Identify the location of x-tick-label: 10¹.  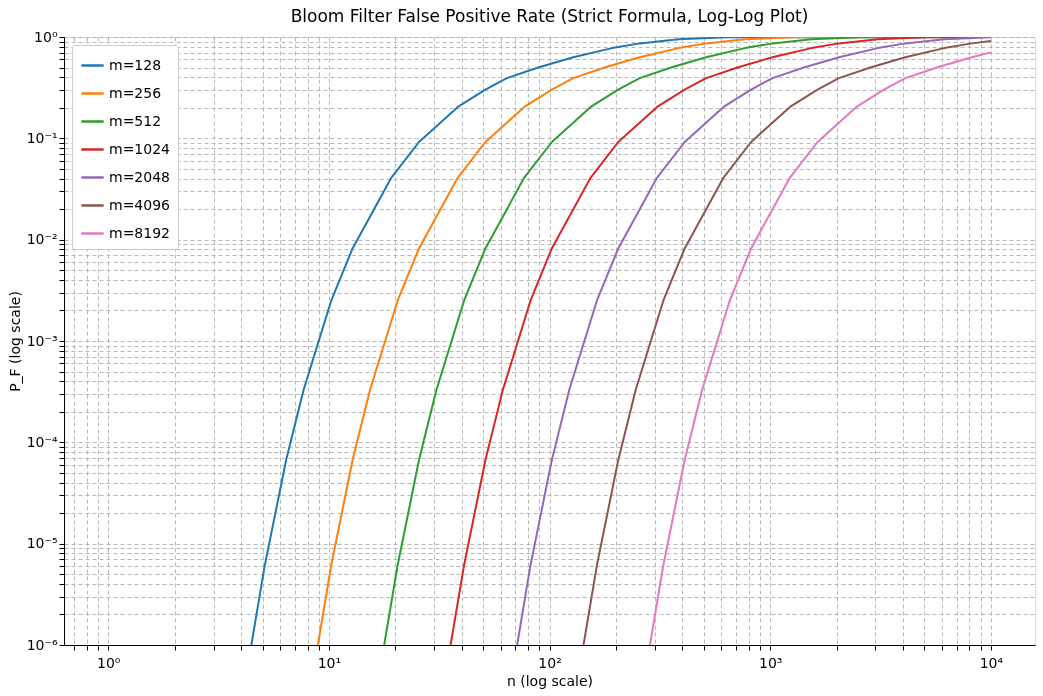
(329, 662).